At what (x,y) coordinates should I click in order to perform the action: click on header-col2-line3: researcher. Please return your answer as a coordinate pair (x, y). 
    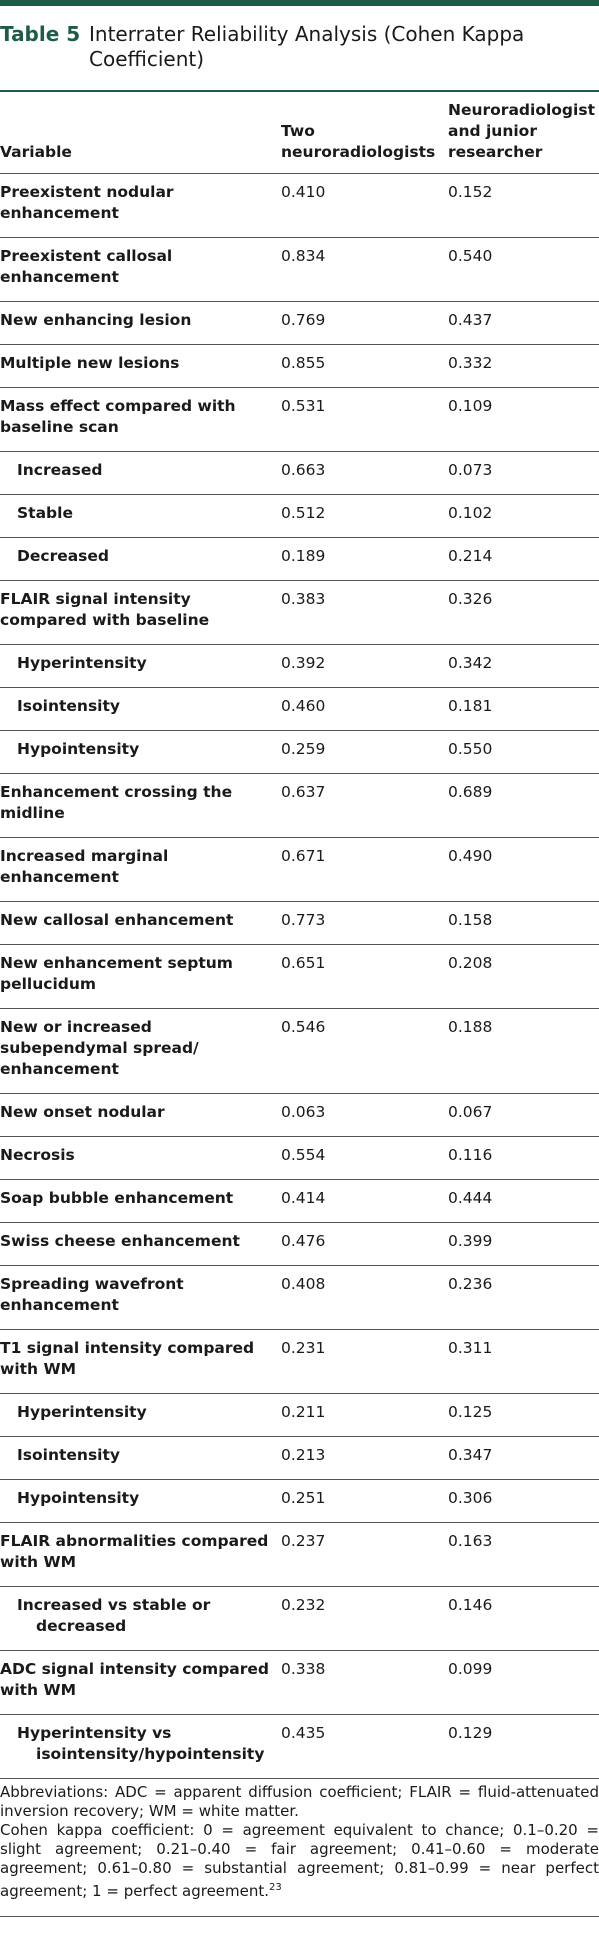
    Looking at the image, I should click on (495, 152).